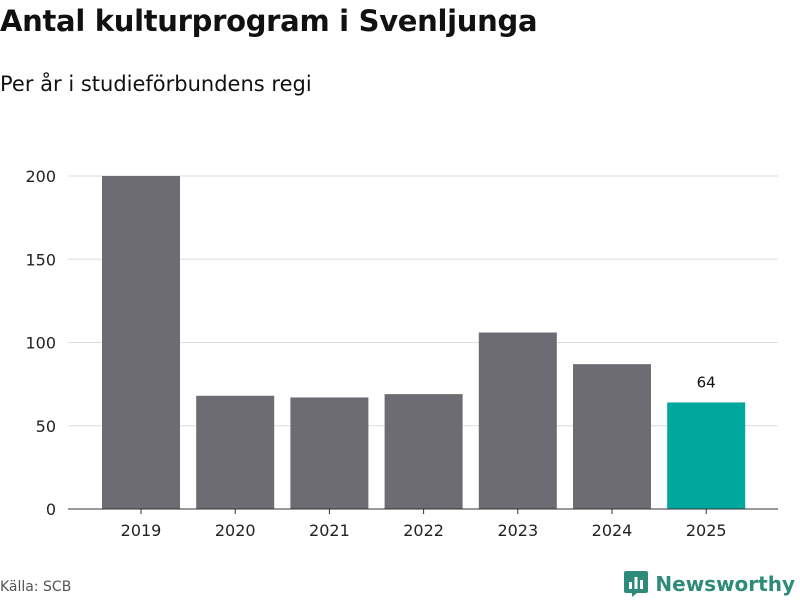 Image resolution: width=800 pixels, height=600 pixels. Describe the element at coordinates (36, 587) in the screenshot. I see `source-note: Källa: SCB` at that location.